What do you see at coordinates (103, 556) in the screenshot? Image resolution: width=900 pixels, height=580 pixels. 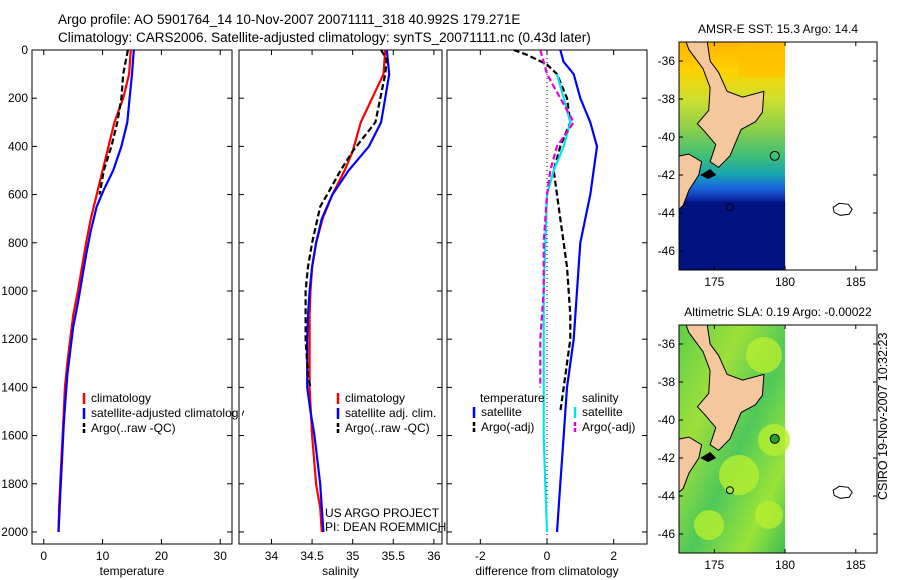 I see `temperature-xtick-label: 10` at bounding box center [103, 556].